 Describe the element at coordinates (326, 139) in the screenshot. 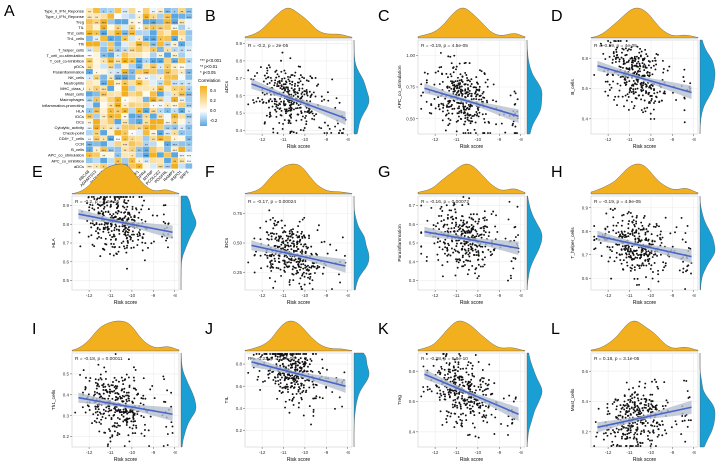

I see `x-tick-label: -9` at that location.